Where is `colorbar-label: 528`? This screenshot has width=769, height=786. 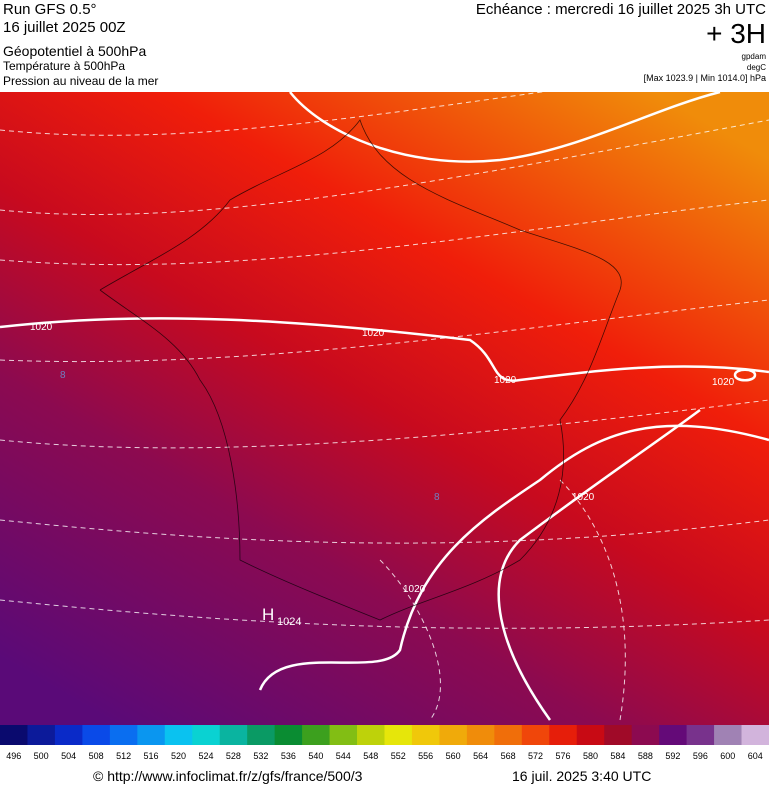
colorbar-label: 528 is located at coordinates (233, 756).